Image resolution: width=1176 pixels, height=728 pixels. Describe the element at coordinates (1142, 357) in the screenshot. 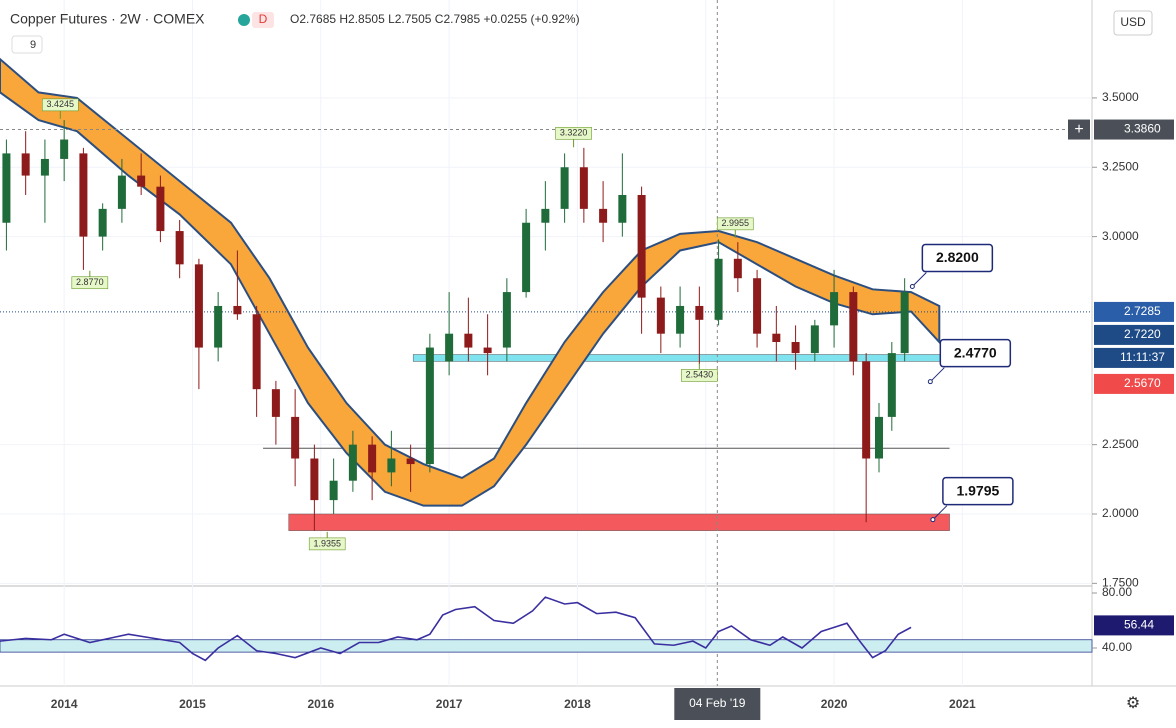

I see `timer: 11:11:37` at that location.